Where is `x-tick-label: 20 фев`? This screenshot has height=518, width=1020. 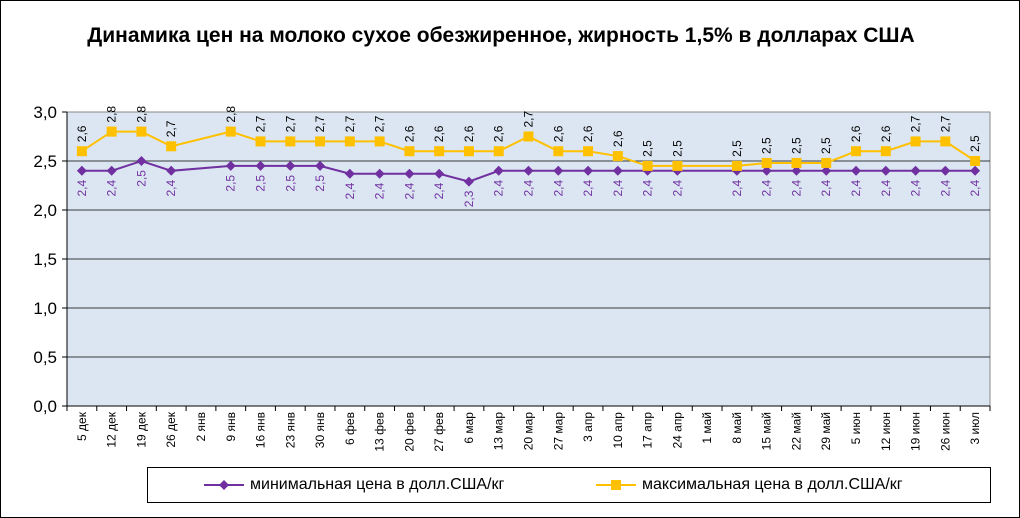 x-tick-label: 20 фев is located at coordinates (409, 432).